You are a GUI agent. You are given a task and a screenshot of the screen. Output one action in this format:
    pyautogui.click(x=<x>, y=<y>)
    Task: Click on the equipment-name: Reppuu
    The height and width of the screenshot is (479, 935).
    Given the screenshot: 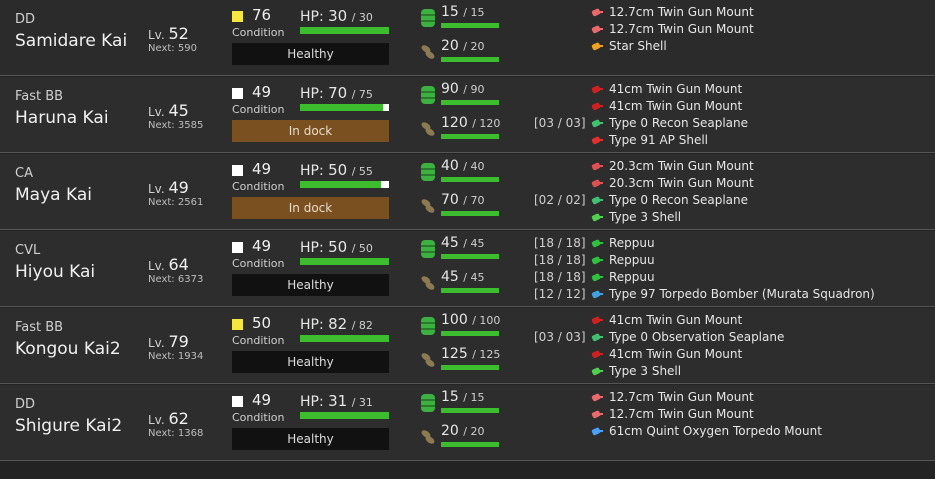 What is the action you would take?
    pyautogui.click(x=632, y=277)
    